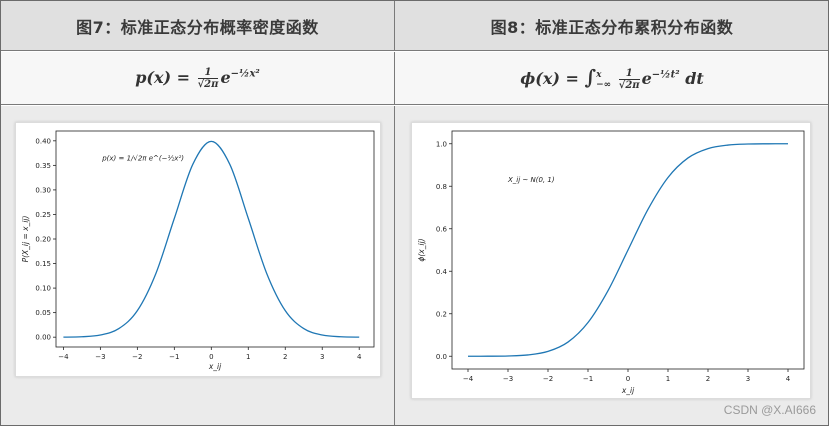 This screenshot has height=426, width=829. What do you see at coordinates (442, 229) in the screenshot?
I see `y-tick-label: 0.6` at bounding box center [442, 229].